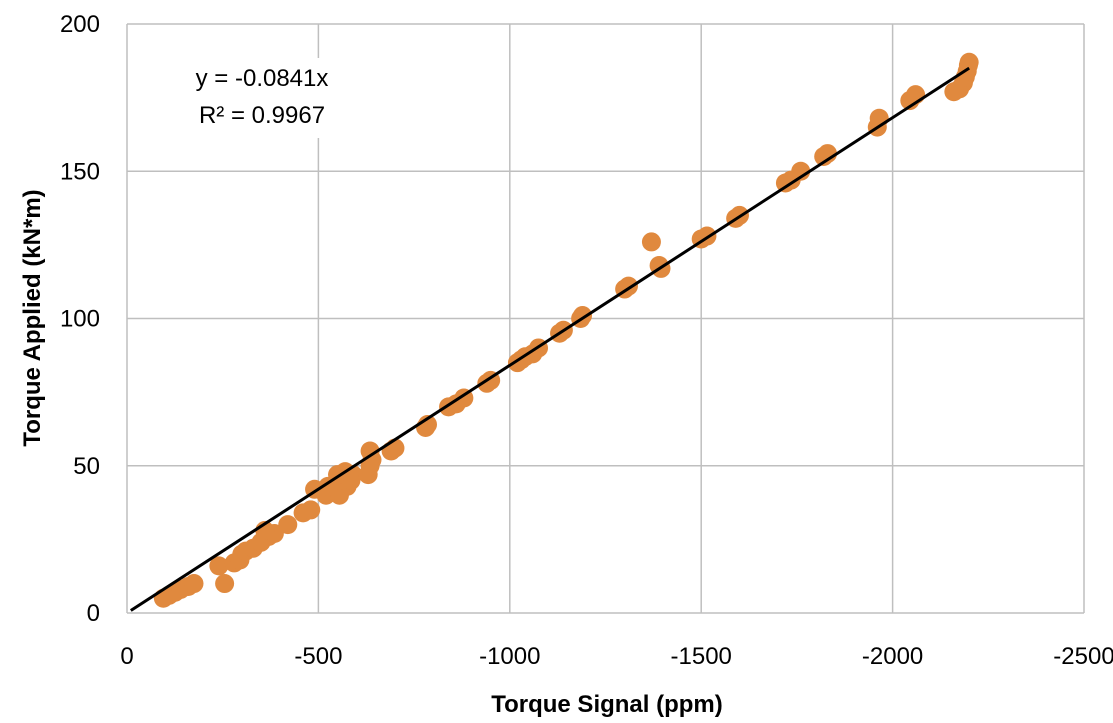  What do you see at coordinates (607, 704) in the screenshot?
I see `x-axis-title: Torque Signal (ppm)` at bounding box center [607, 704].